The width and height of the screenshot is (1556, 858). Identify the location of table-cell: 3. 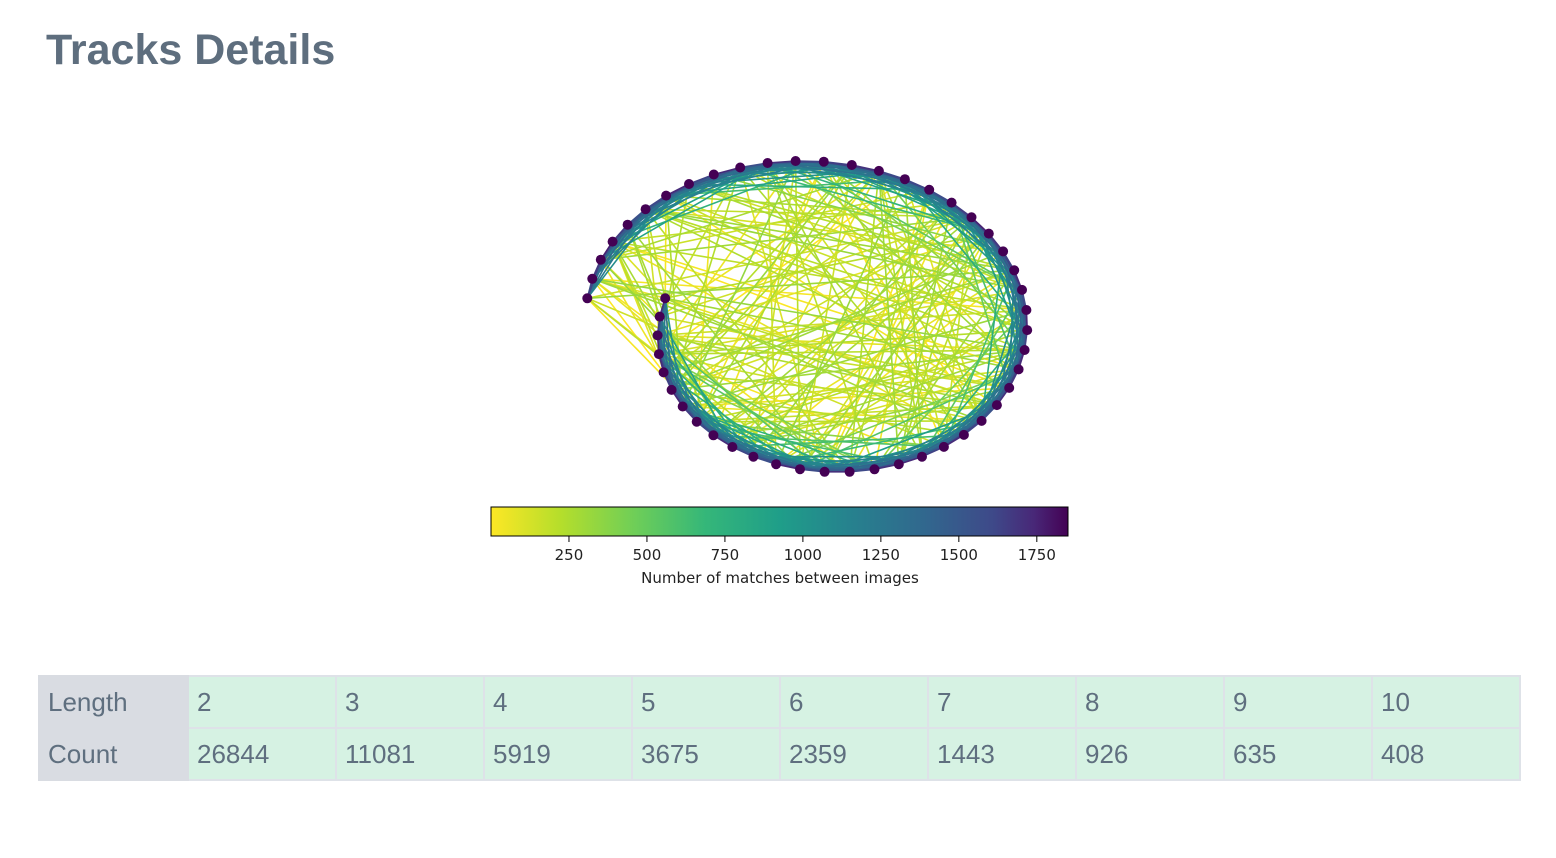
(410, 702).